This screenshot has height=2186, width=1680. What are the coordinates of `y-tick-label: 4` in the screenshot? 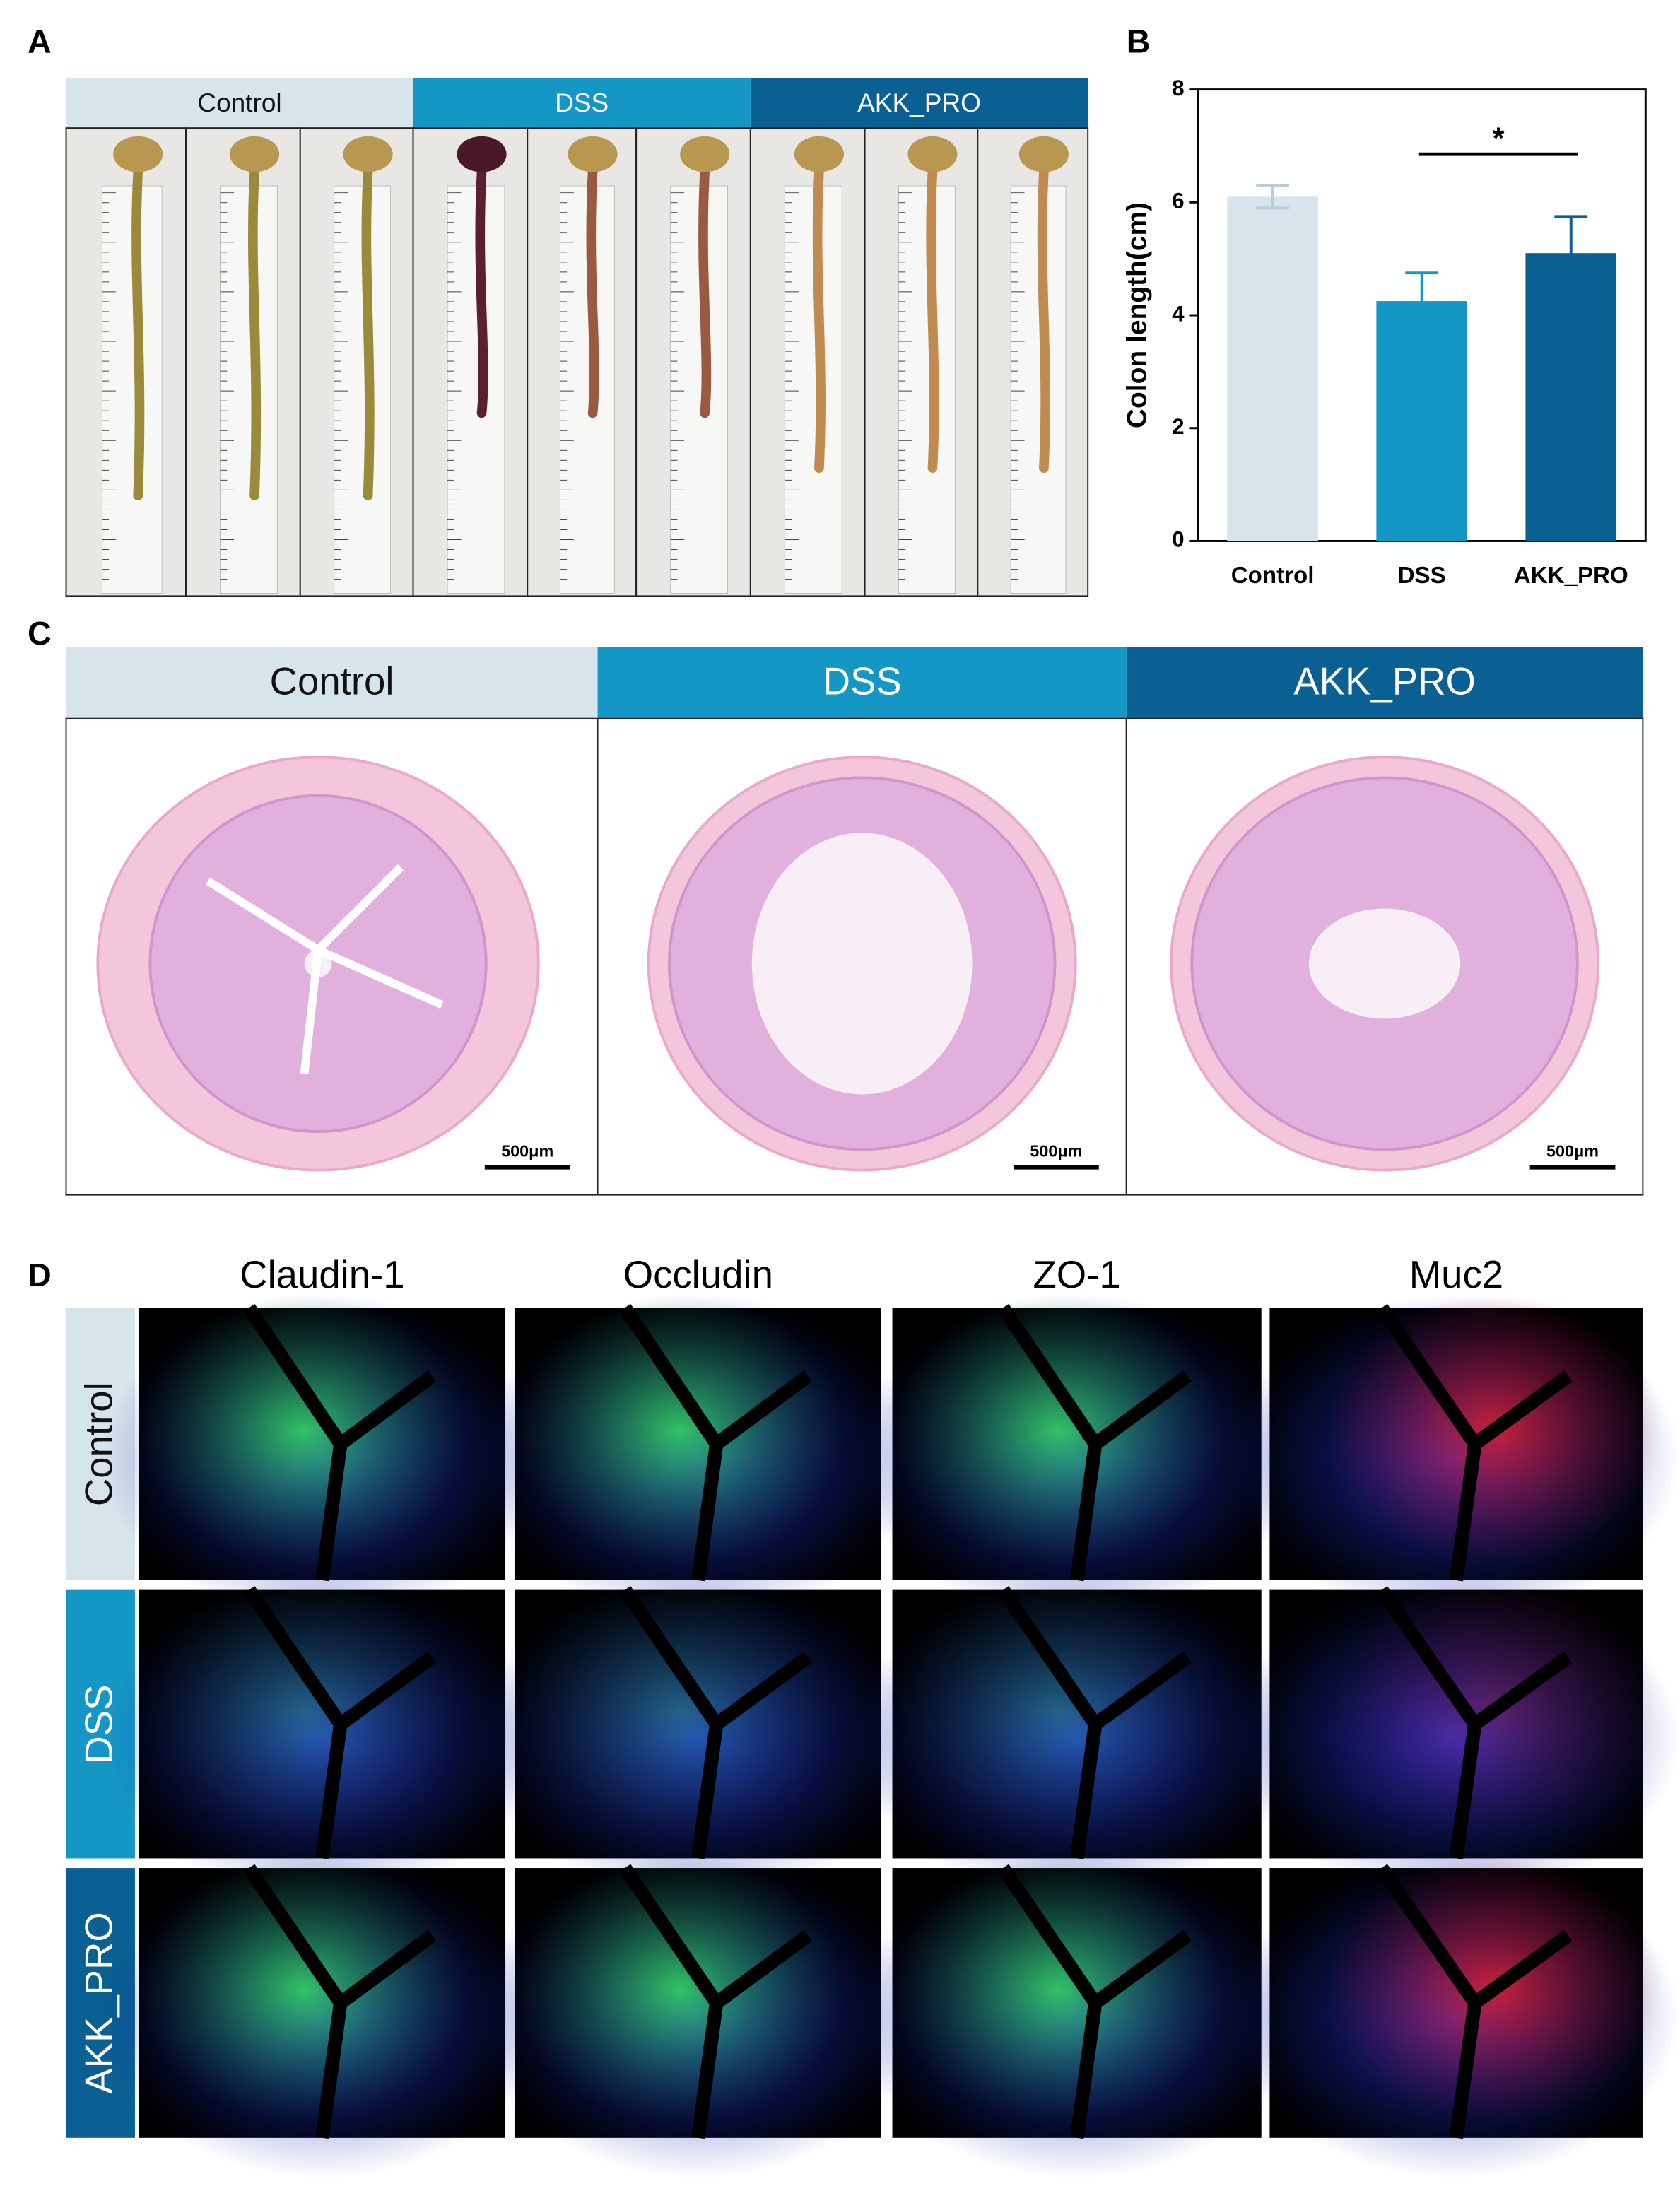 It's located at (1178, 314).